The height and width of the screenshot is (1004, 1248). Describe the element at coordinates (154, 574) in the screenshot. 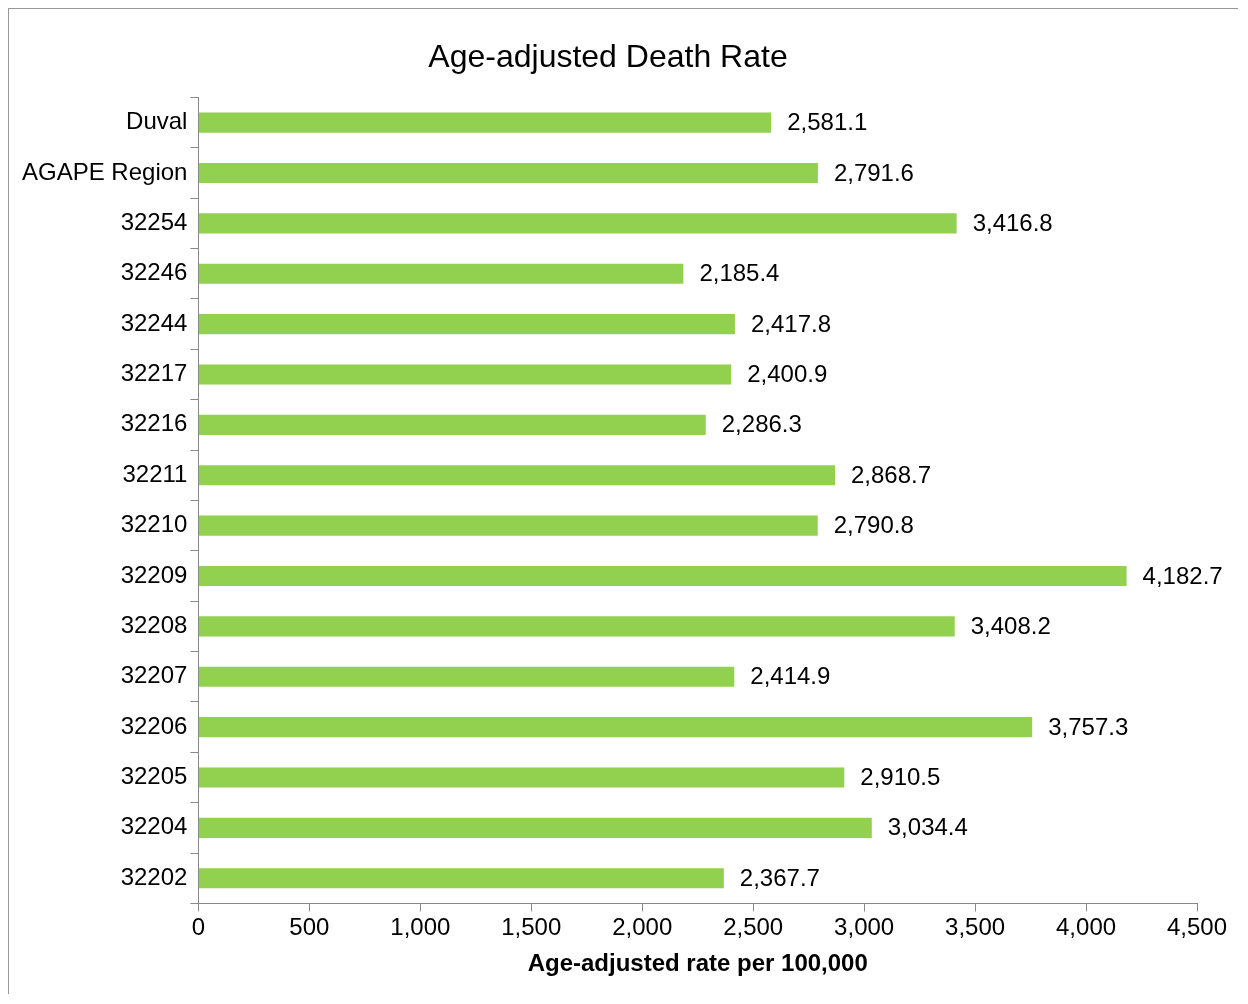

I see `y-tick-label: 32209` at that location.